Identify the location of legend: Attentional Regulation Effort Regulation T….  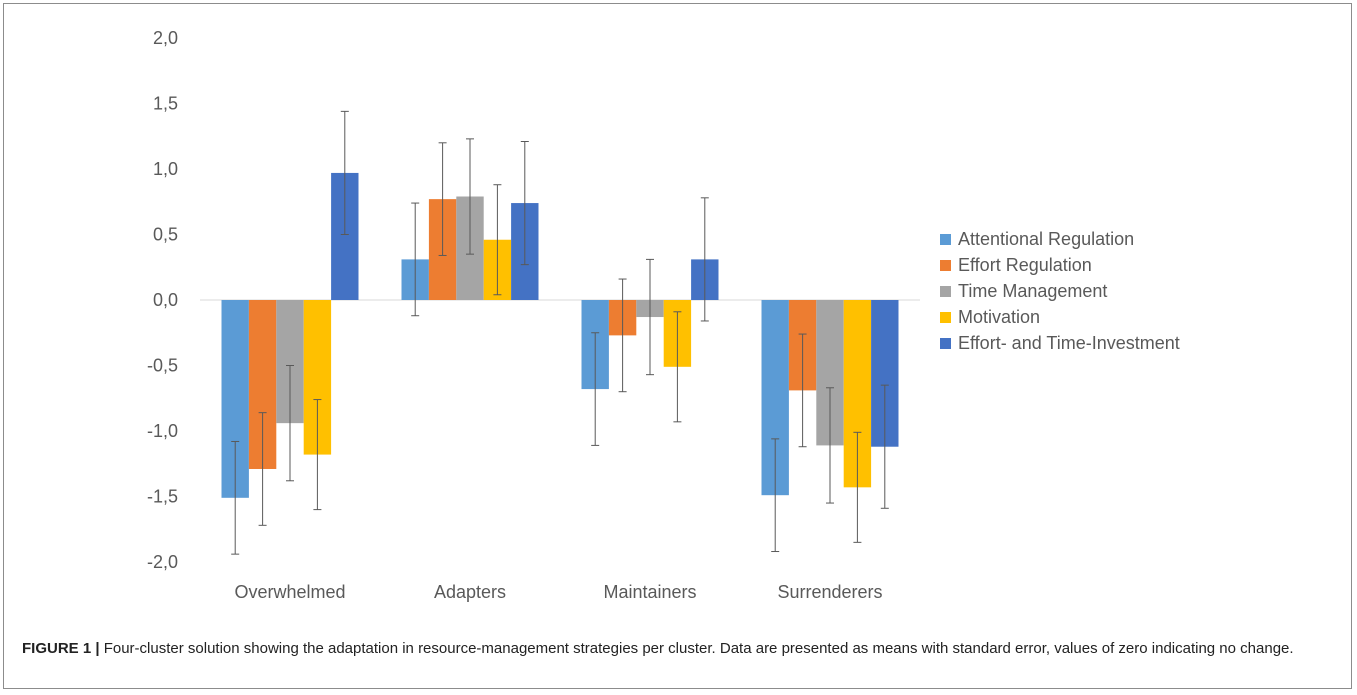
(1060, 291).